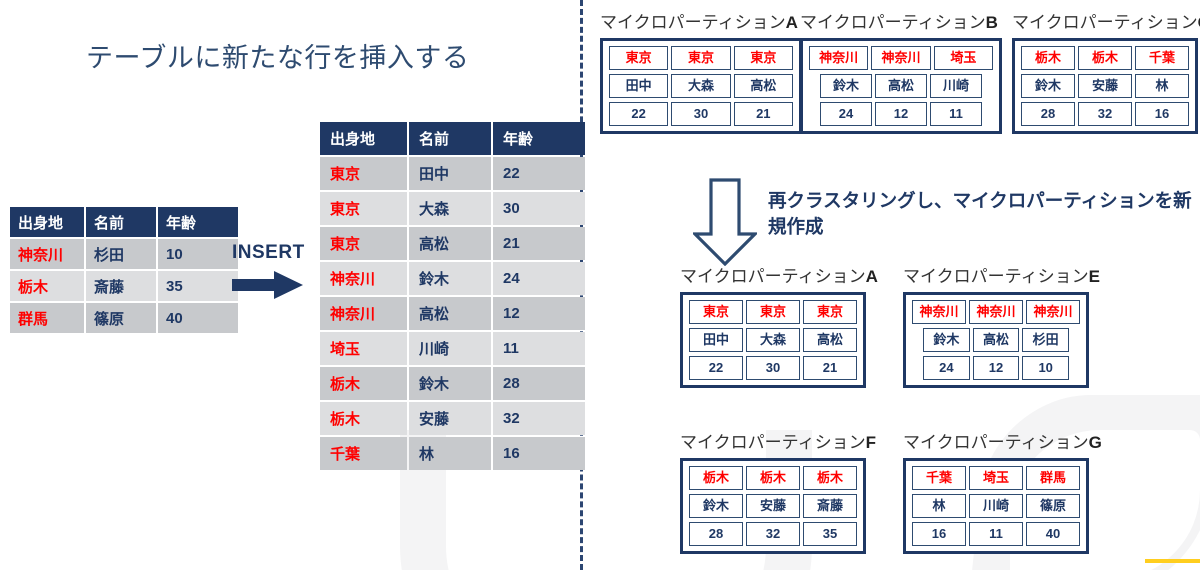 The image size is (1200, 570). I want to click on cell-prefecture: 千葉, so click(363, 453).